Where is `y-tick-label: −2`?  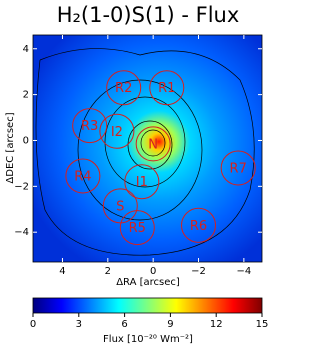
y-tick-label: −2 is located at coordinates (21, 186).